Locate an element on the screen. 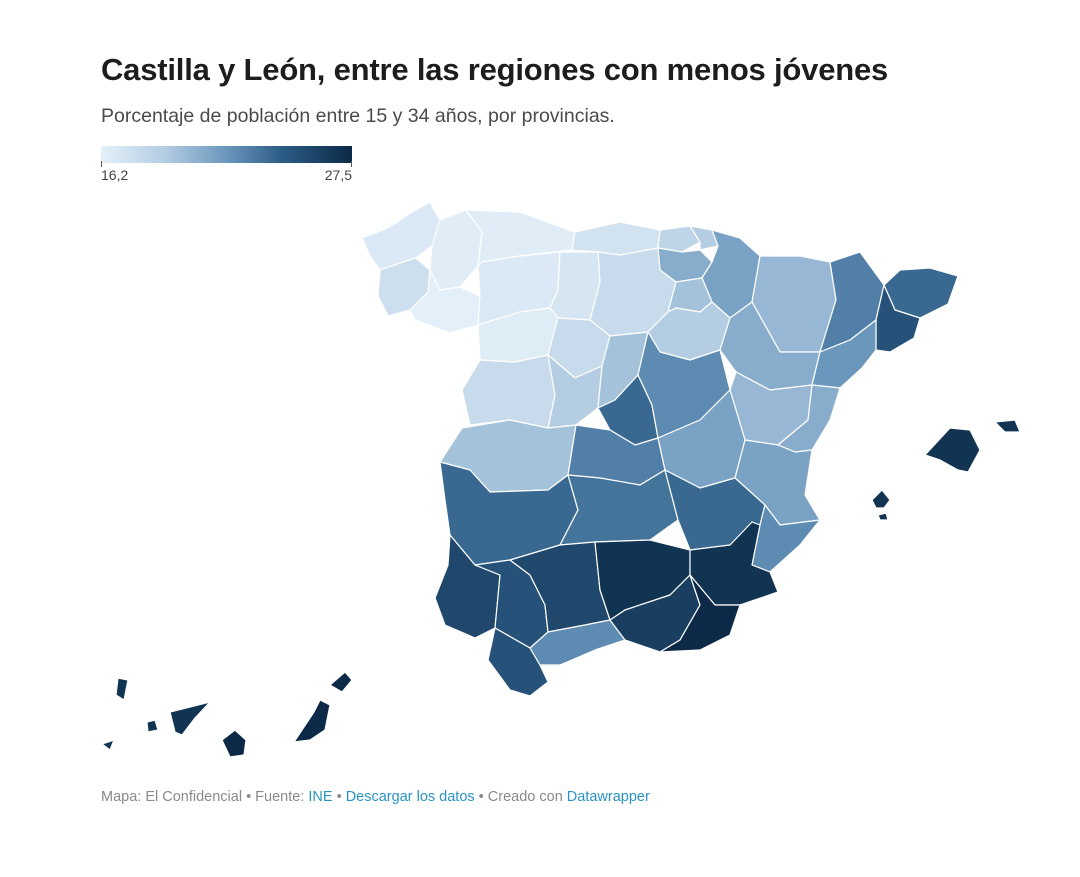 This screenshot has height=877, width=1080. legend-tick-min is located at coordinates (101, 164).